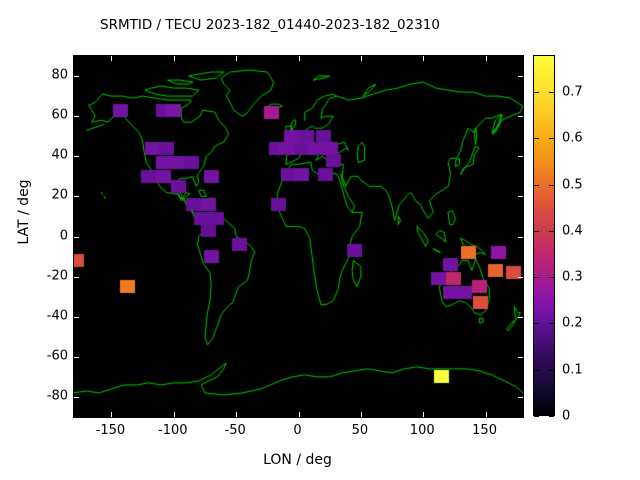 The image size is (640, 480). I want to click on colorbar-tick-label: 0.7, so click(572, 92).